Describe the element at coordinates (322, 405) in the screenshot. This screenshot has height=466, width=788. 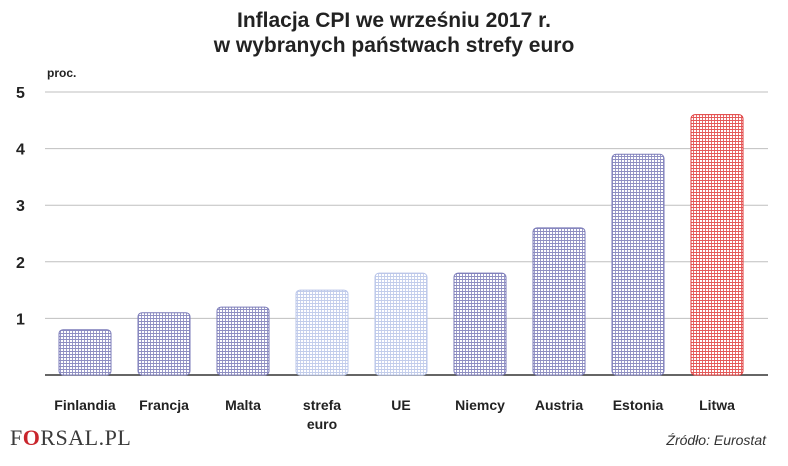
I see `x-tick-label: strefa` at that location.